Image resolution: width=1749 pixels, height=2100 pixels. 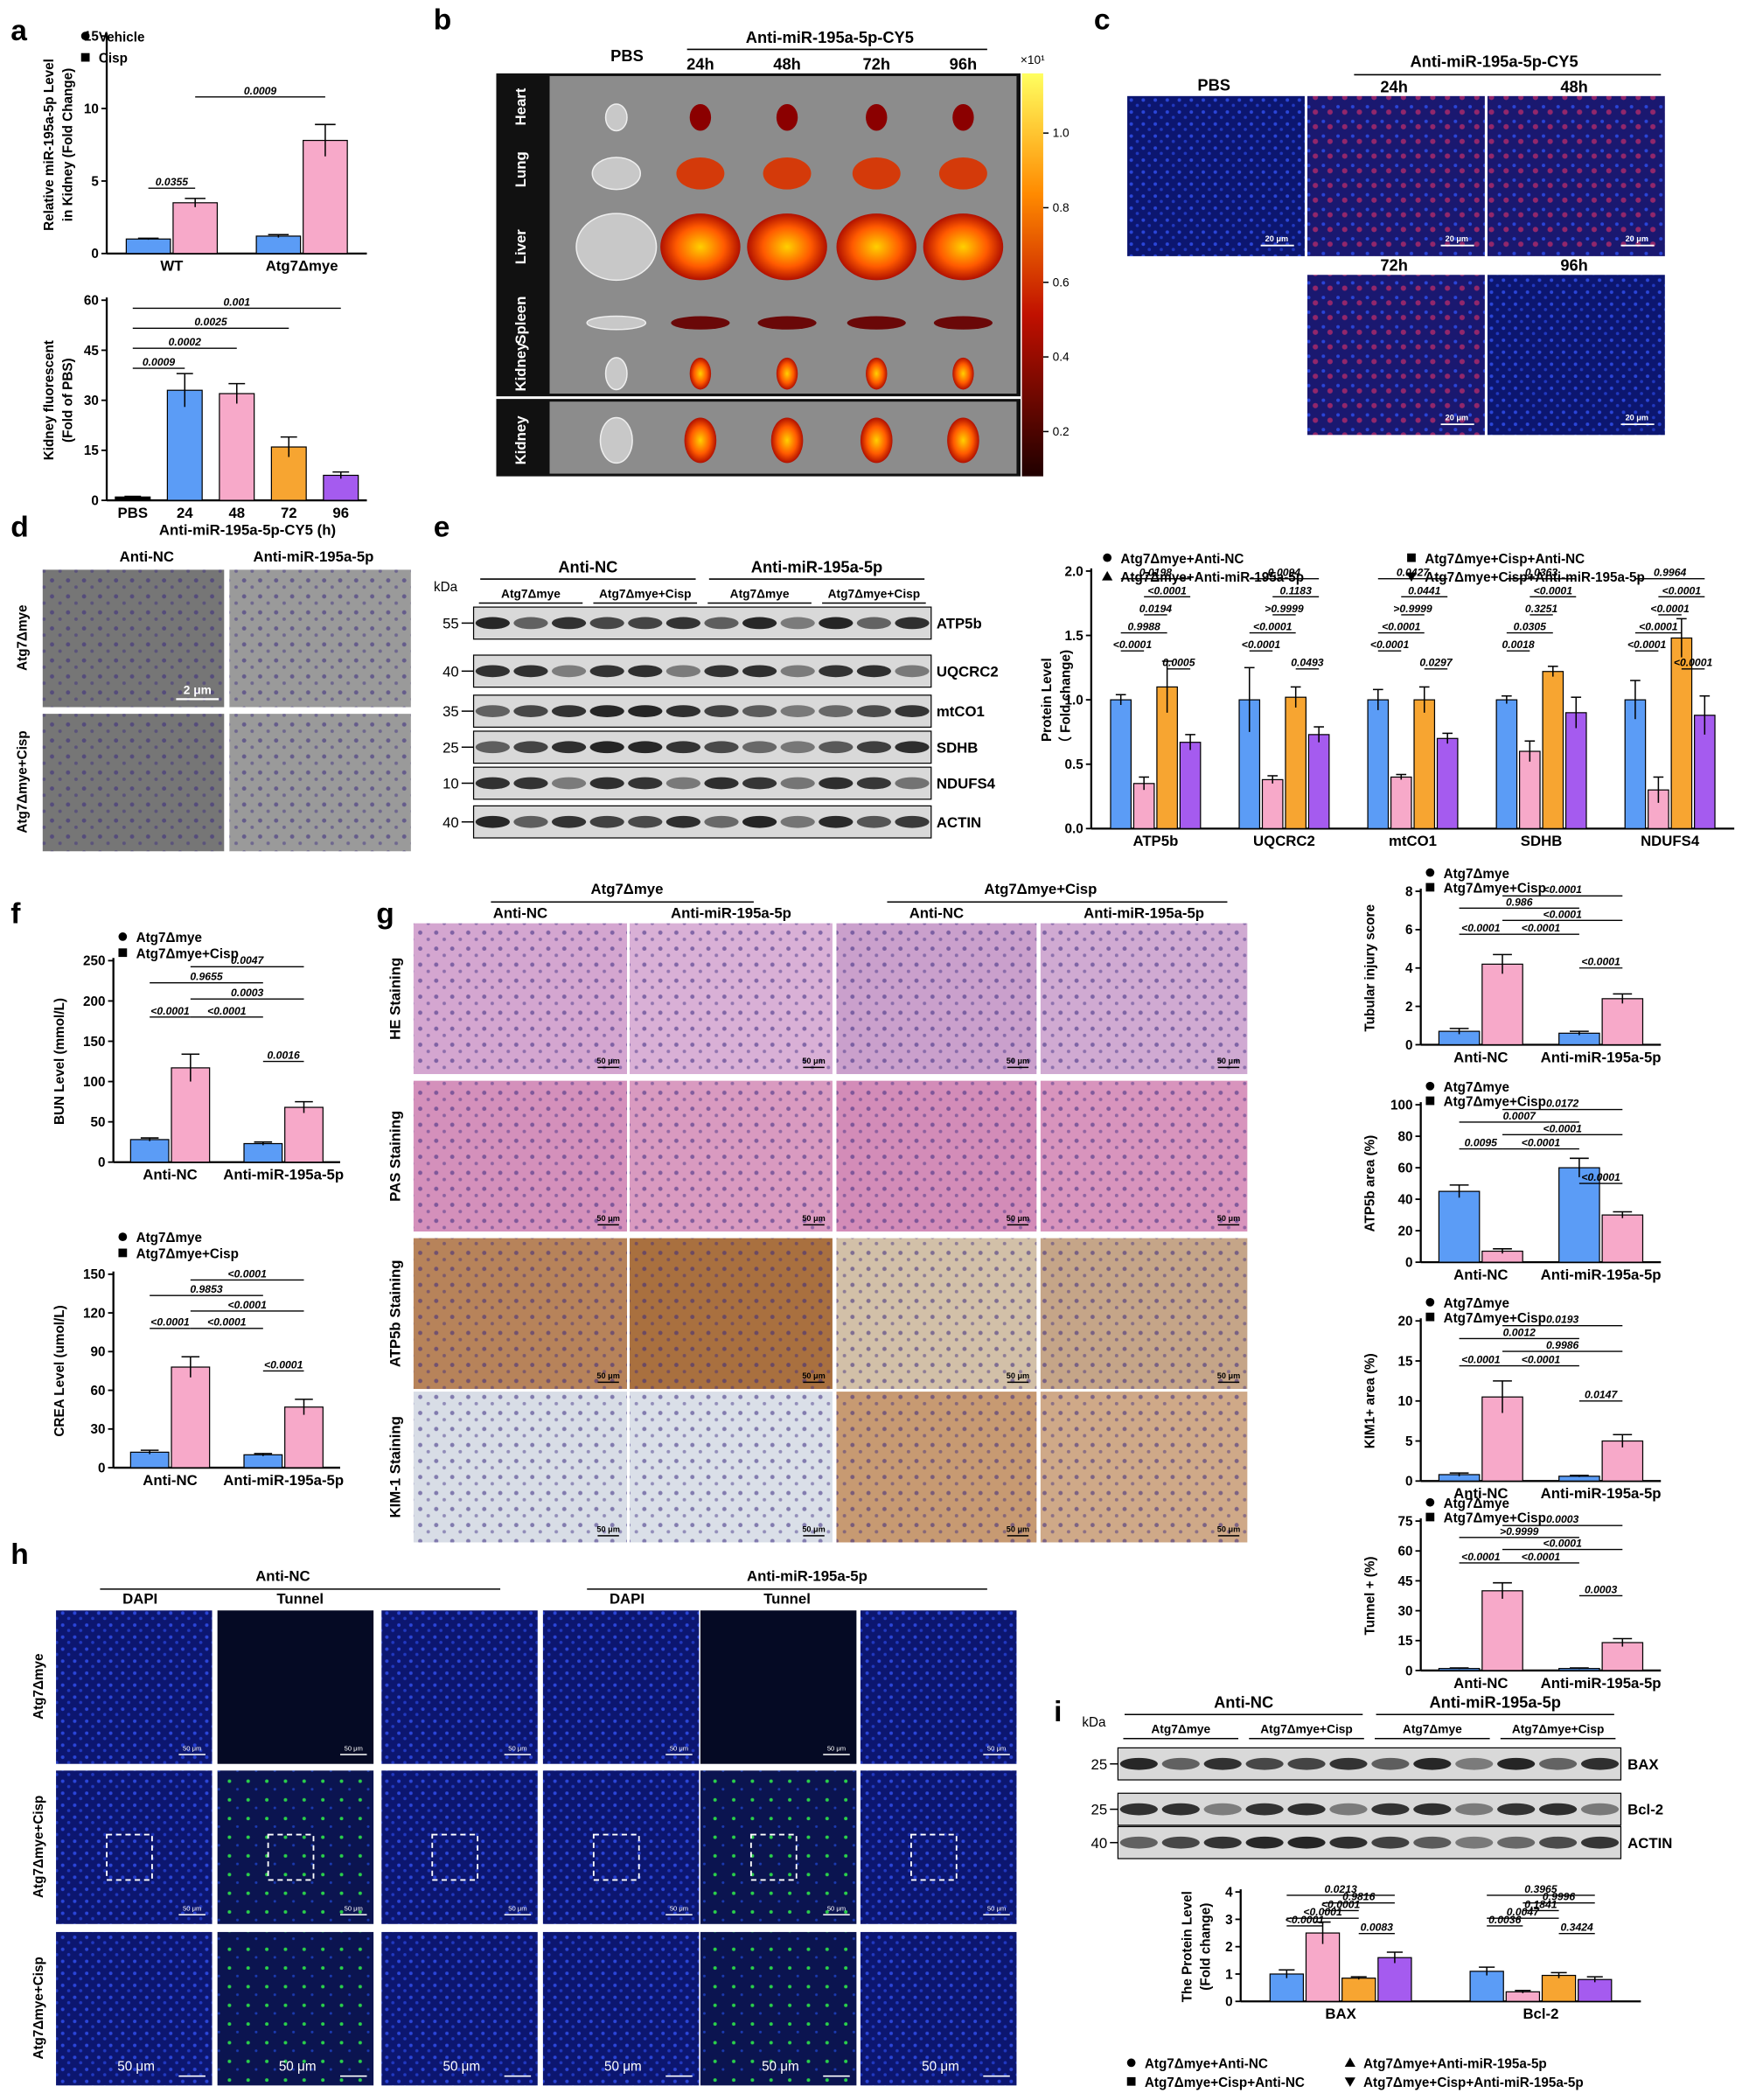 What do you see at coordinates (1225, 2083) in the screenshot?
I see `legend-label: Atg7Δmye+Cisp+Anti-NC` at bounding box center [1225, 2083].